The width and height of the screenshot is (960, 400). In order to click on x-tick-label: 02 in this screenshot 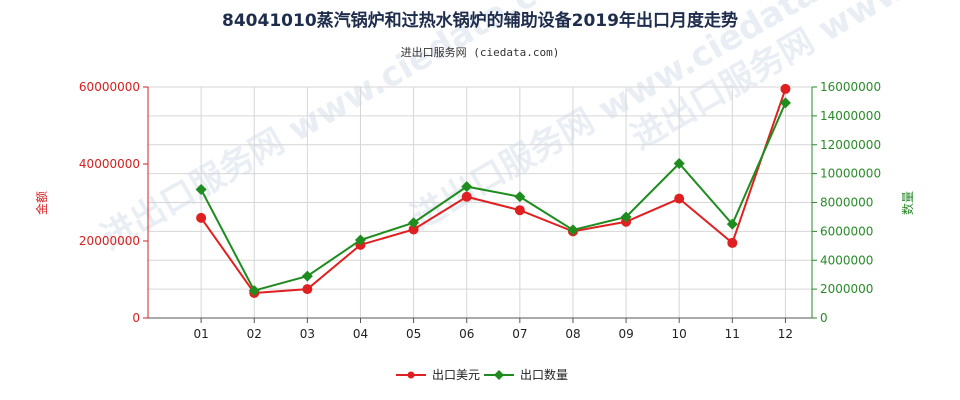, I will do `click(254, 334)`.